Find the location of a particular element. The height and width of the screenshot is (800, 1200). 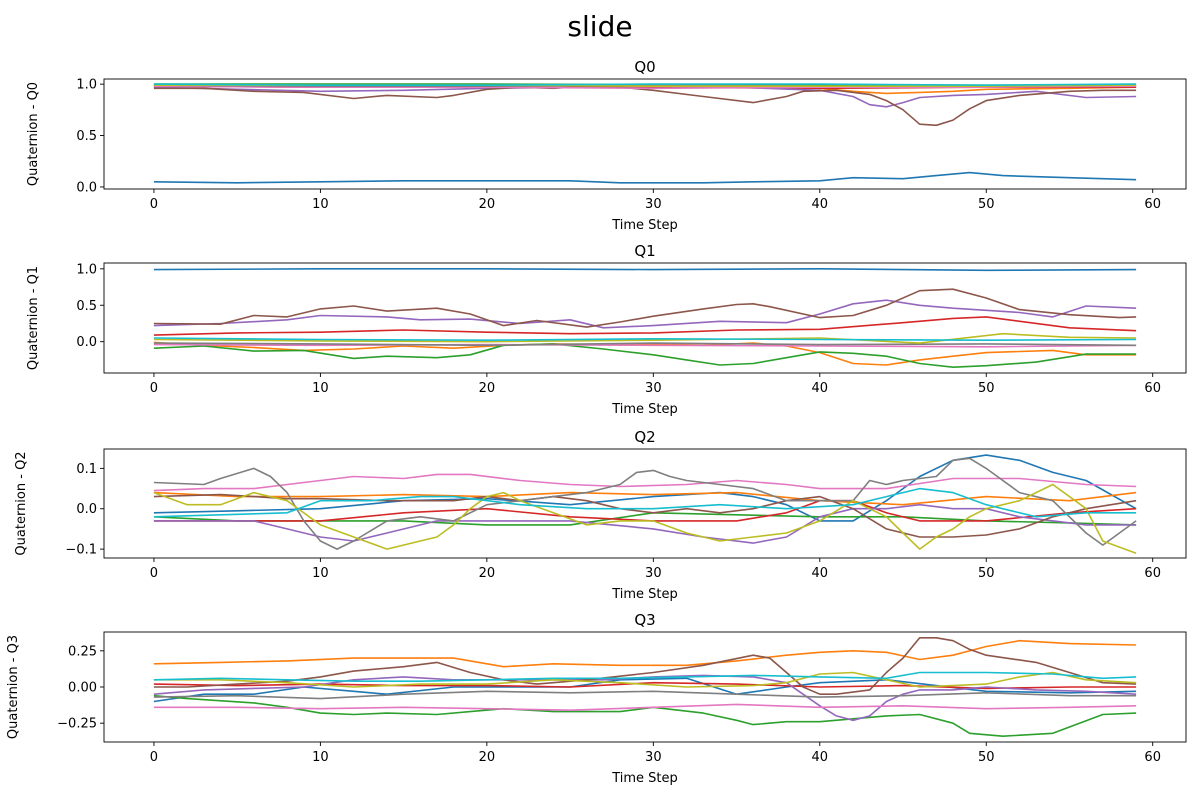

figure-title: slide is located at coordinates (600, 26).